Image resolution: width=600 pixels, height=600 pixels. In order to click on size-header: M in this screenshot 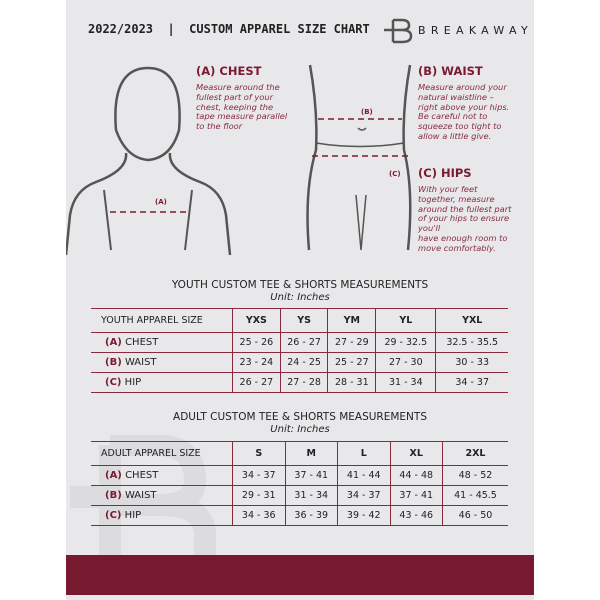, I will do `click(311, 453)`.